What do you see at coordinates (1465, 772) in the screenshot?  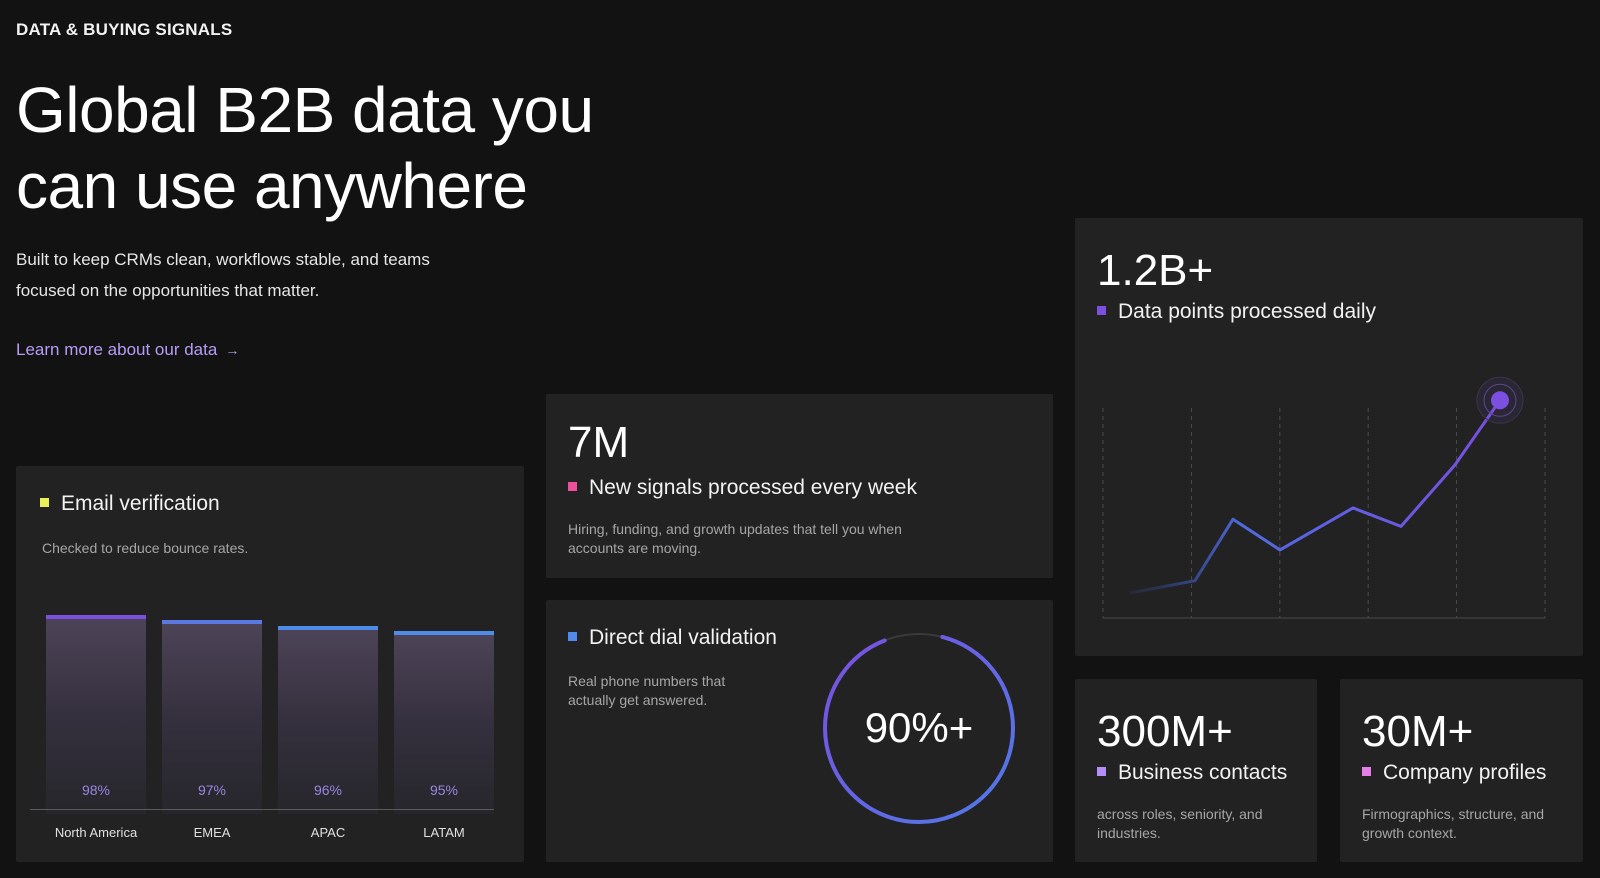 I see `companies-label: Company profiles` at bounding box center [1465, 772].